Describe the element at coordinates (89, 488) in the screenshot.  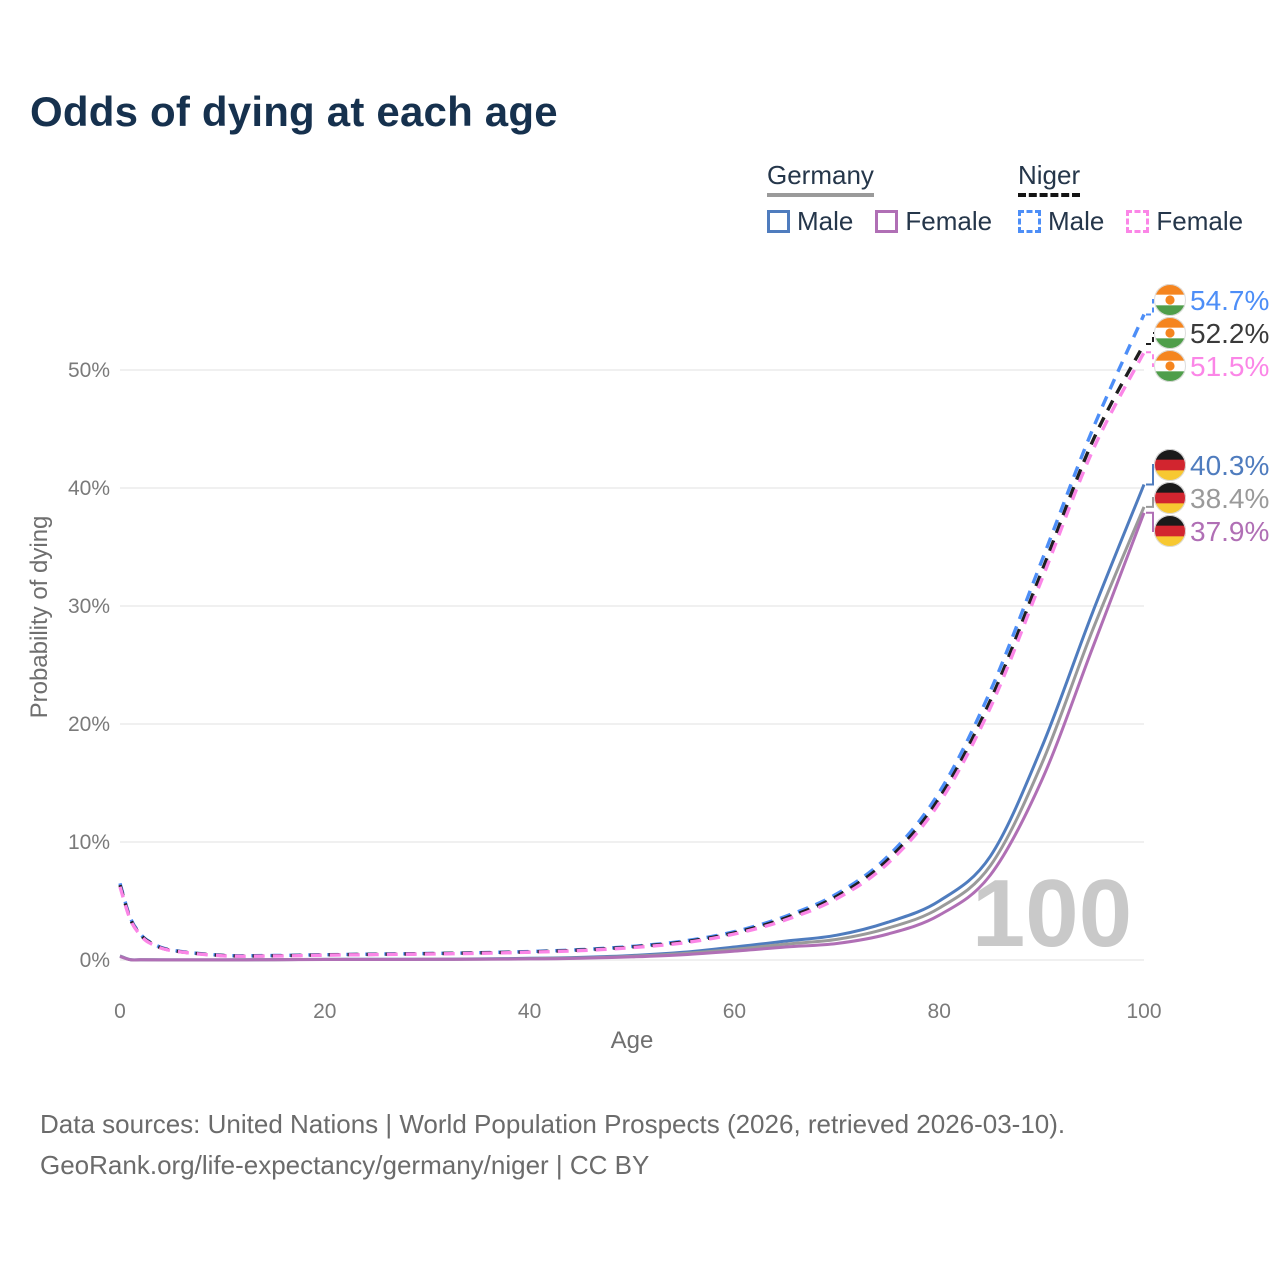
I see `y-tick-label: 40%` at that location.